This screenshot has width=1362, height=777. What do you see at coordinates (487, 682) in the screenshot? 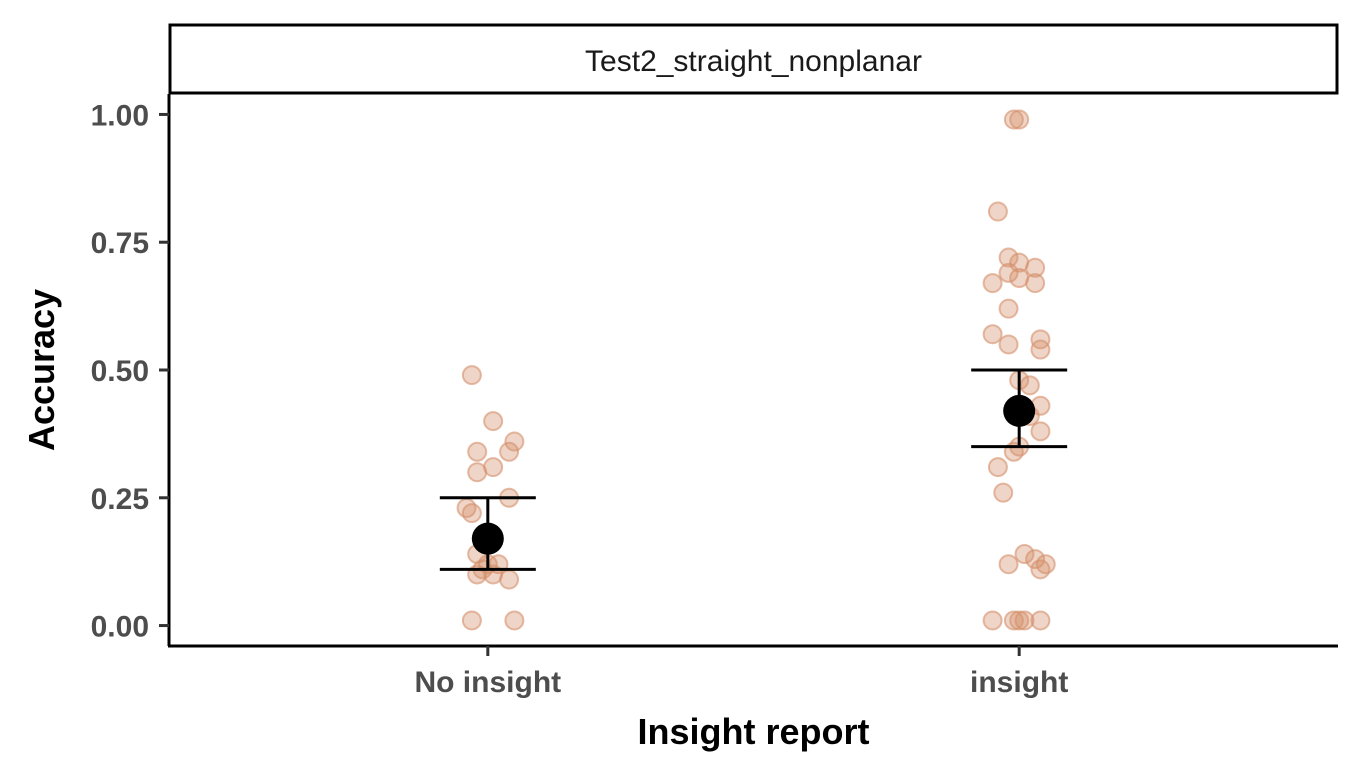
I see `x-tick-label: No insight` at bounding box center [487, 682].